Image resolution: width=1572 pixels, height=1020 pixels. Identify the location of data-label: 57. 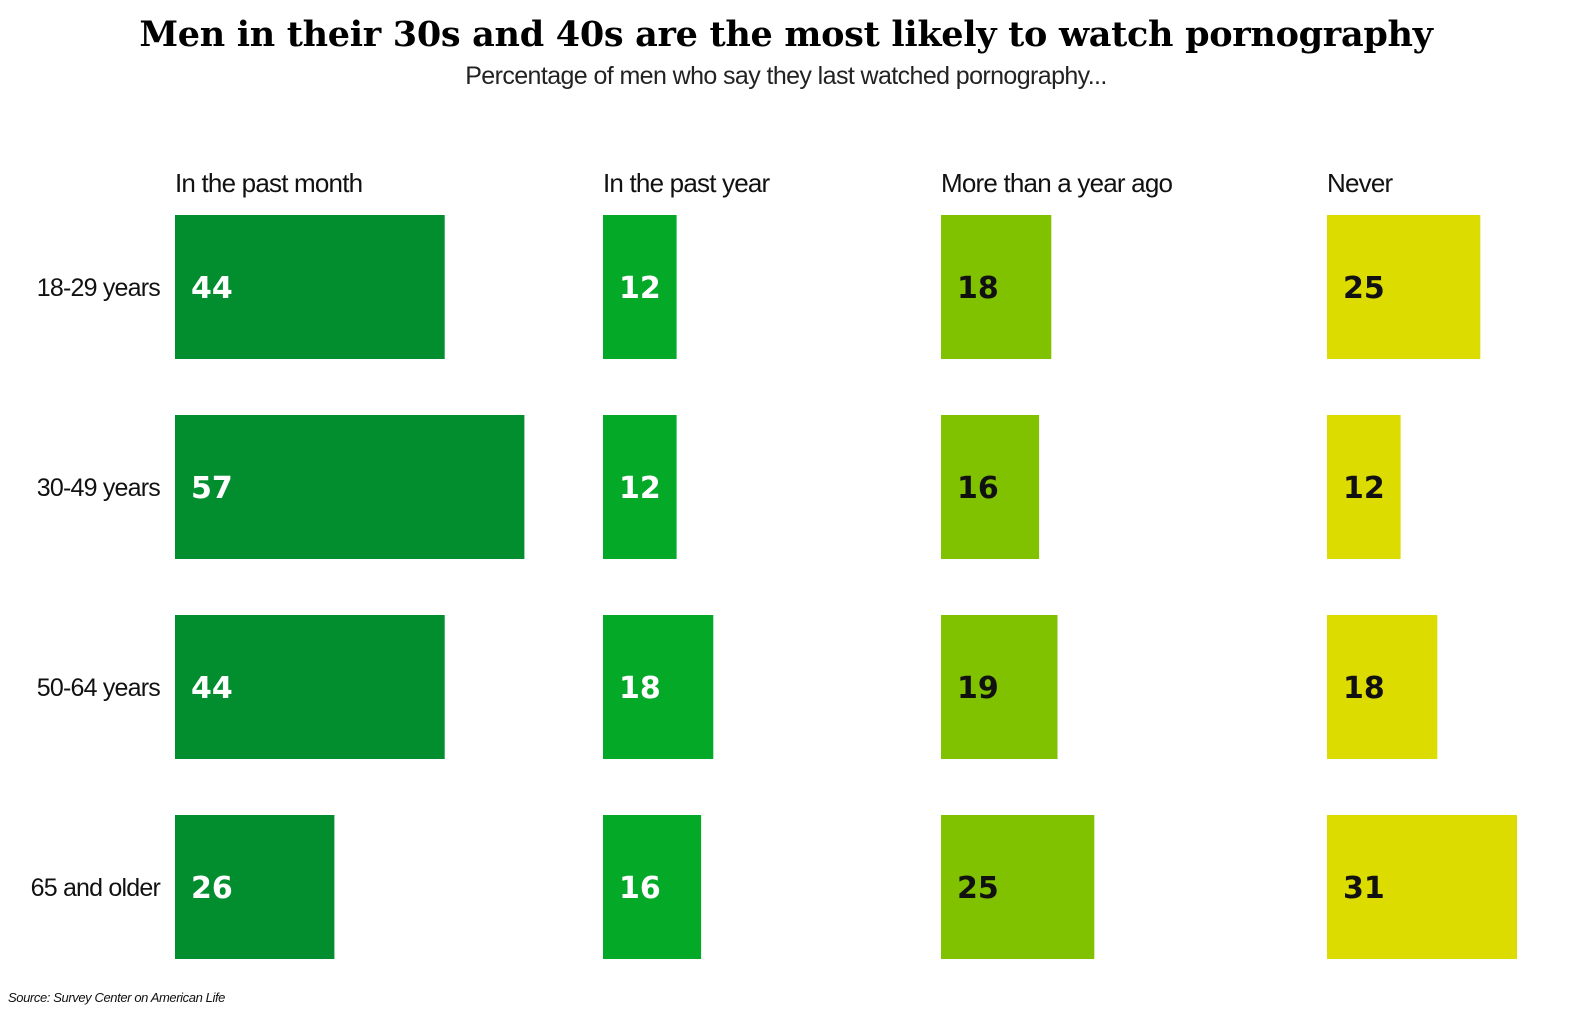
(212, 488).